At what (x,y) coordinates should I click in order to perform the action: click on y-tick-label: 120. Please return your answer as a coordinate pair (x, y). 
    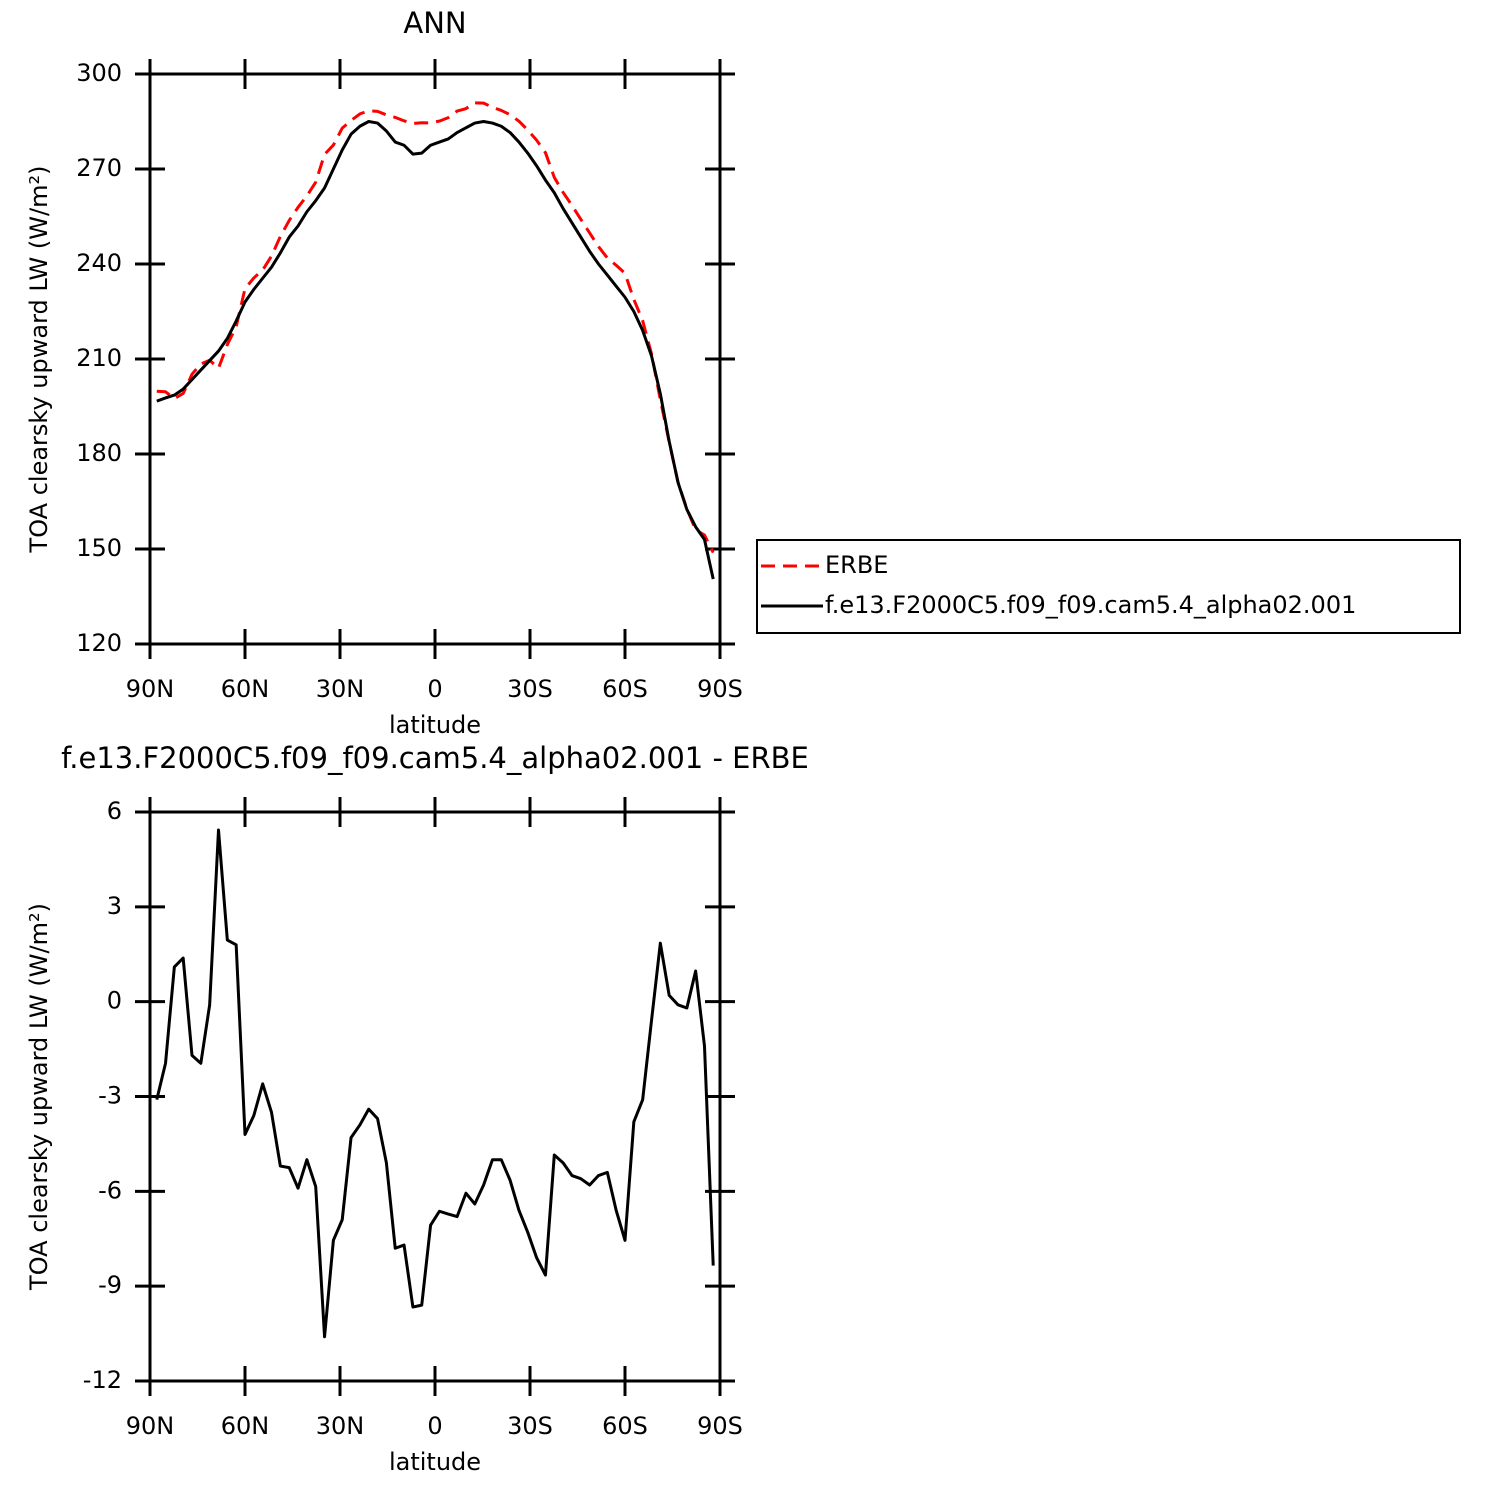
    Looking at the image, I should click on (99, 643).